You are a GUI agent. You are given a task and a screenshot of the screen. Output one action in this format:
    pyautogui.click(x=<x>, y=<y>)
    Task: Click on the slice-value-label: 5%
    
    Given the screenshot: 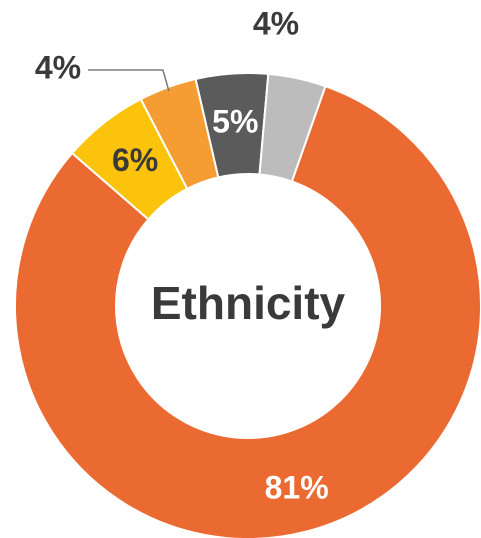 What is the action you would take?
    pyautogui.click(x=235, y=121)
    